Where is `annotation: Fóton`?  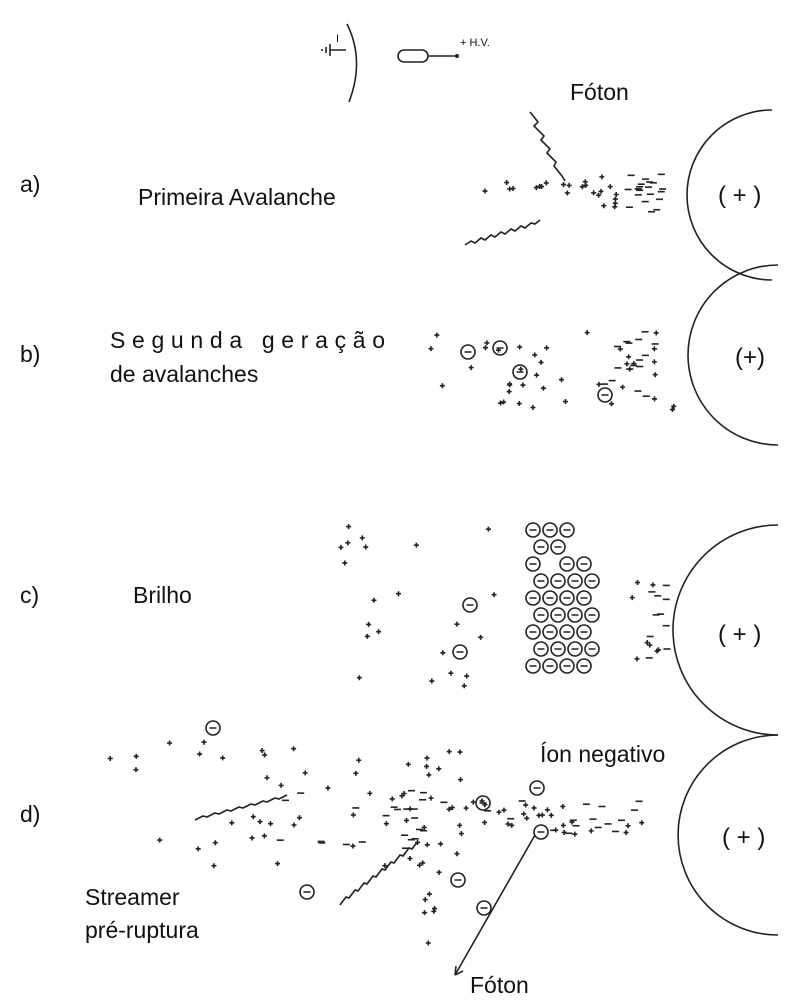
annotation: Fóton is located at coordinates (599, 92).